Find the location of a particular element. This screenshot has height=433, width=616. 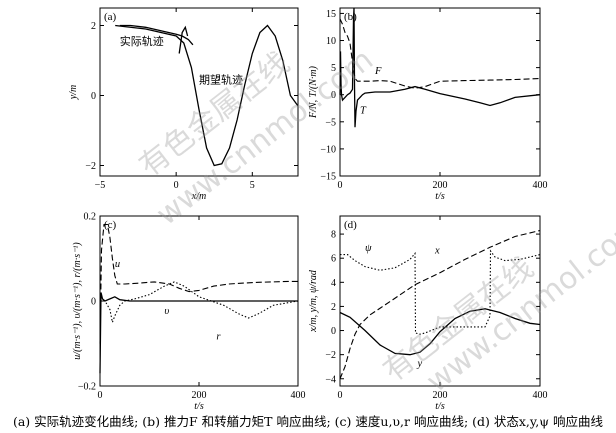

y-tick-label: 10 is located at coordinates (331, 41).